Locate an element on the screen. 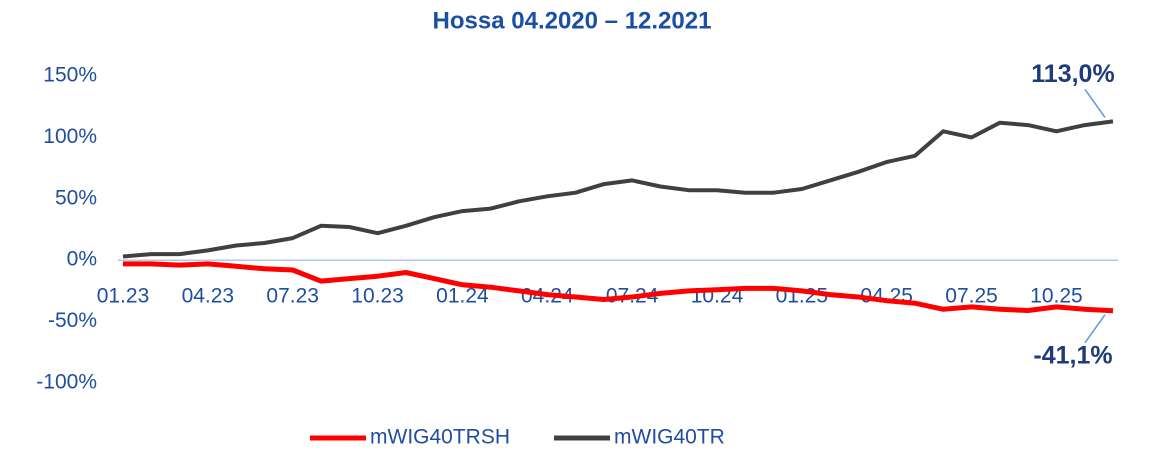  x-tick-label: 10.23 is located at coordinates (377, 296).